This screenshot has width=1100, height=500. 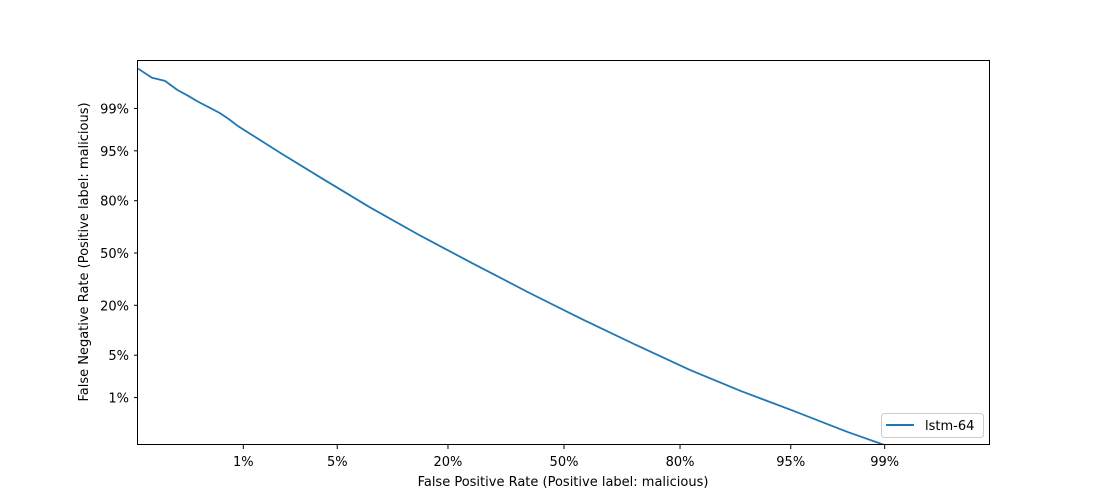 I want to click on x-tick-label: 80%, so click(x=680, y=462).